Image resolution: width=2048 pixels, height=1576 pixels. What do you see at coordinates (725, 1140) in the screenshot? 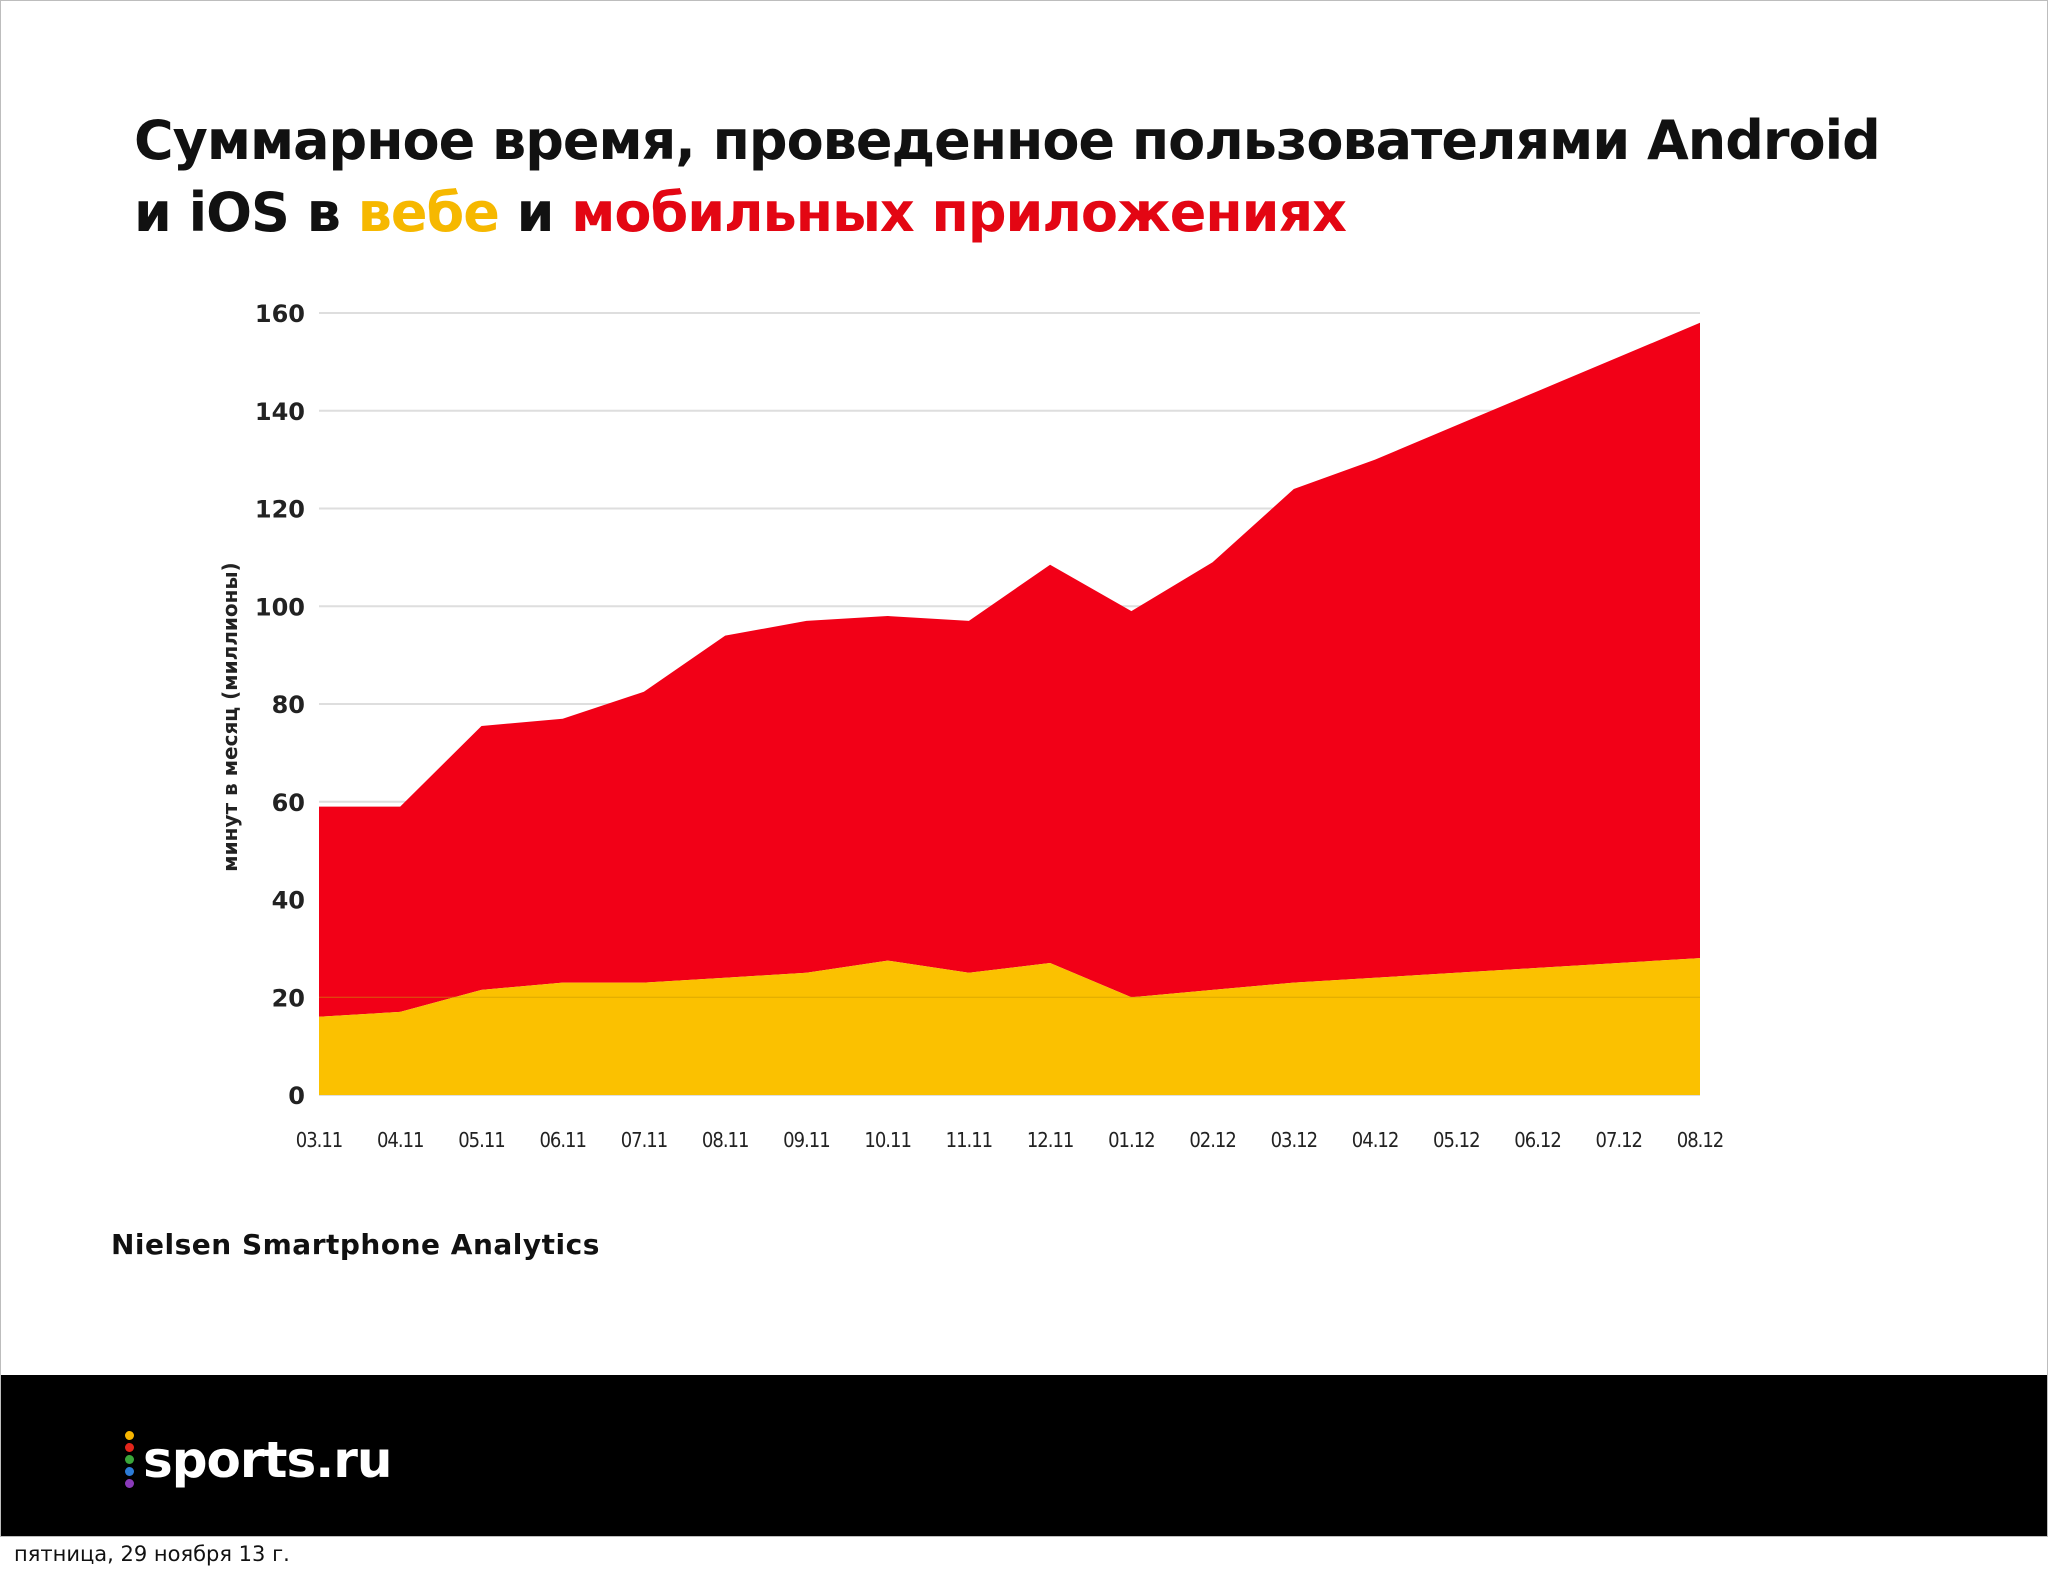
I see `x-tick-label: 08.11` at bounding box center [725, 1140].